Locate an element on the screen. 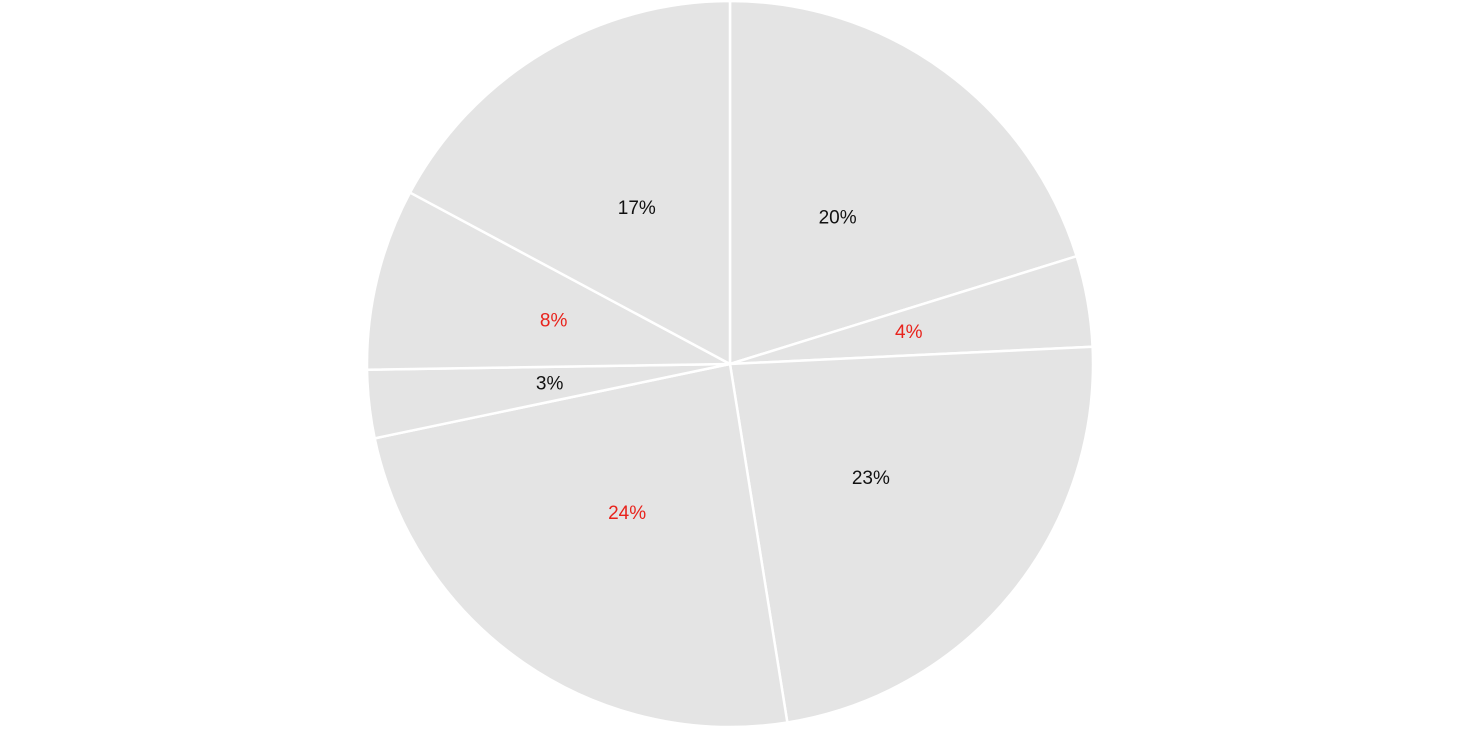 The height and width of the screenshot is (729, 1460). pie-slice-label-3: 24% is located at coordinates (627, 513).